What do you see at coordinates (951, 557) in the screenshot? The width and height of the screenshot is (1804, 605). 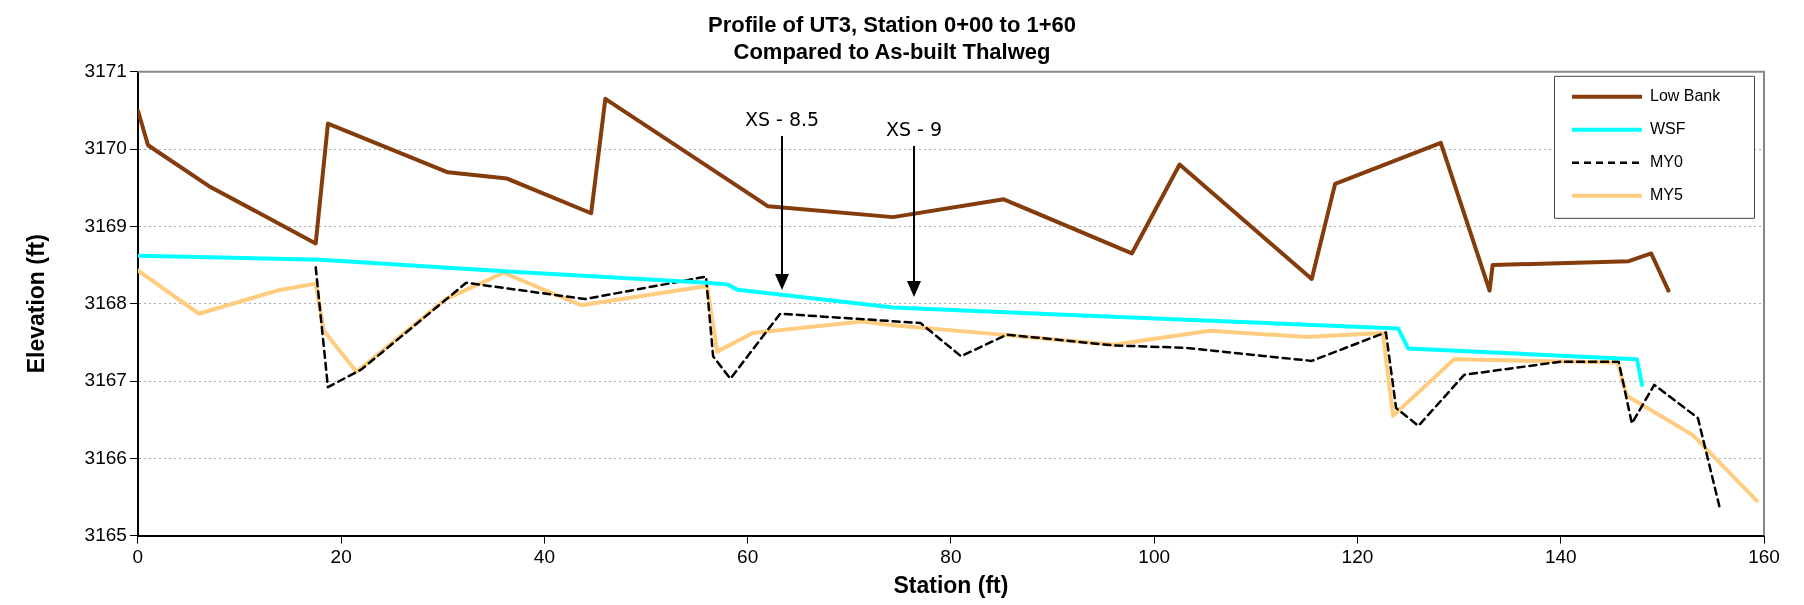 I see `x-tick-label: 80` at bounding box center [951, 557].